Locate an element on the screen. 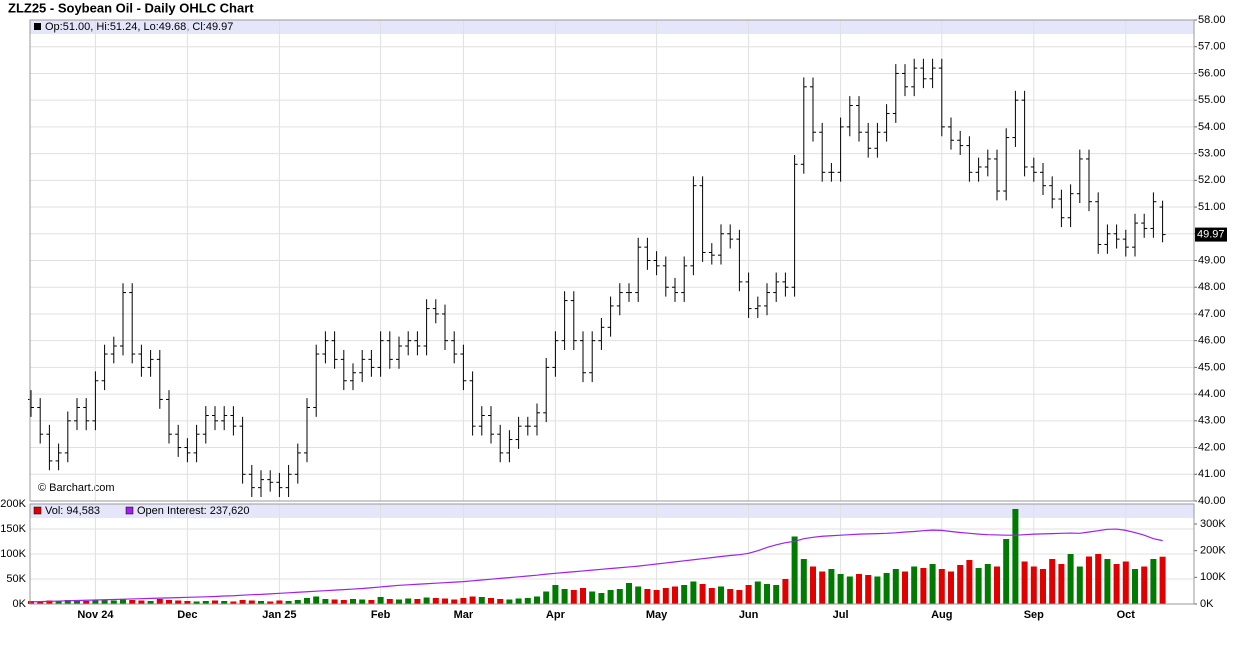  y2-tick-label: 0K is located at coordinates (1207, 604).